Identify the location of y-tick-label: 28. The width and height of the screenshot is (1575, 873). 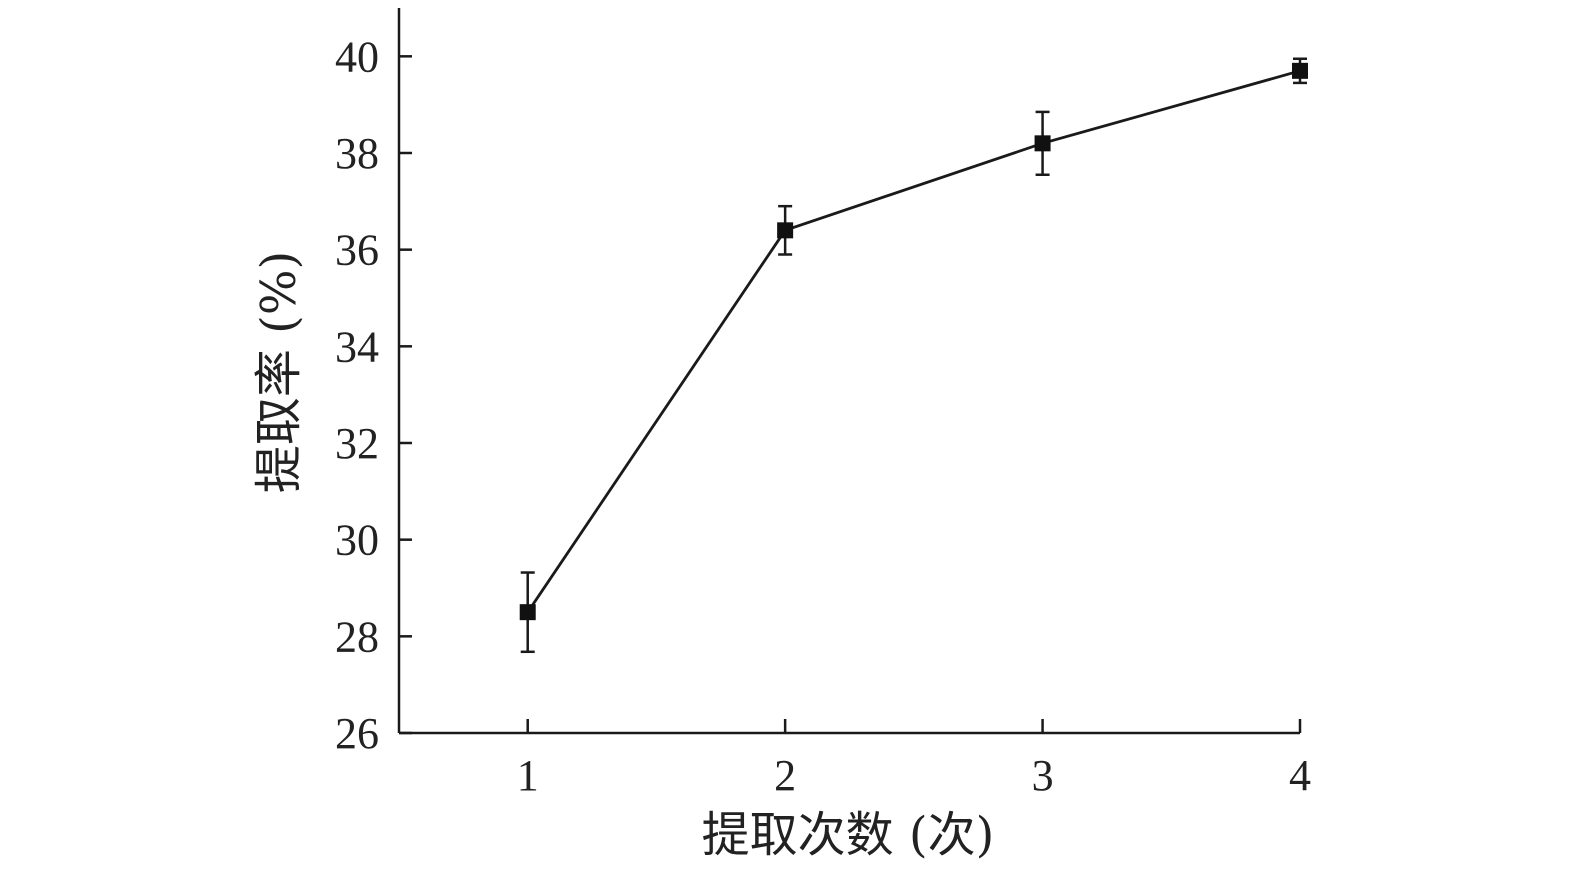
(357, 636).